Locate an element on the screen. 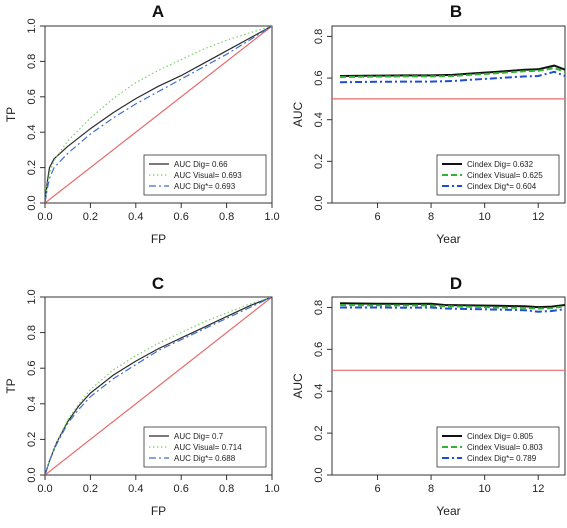  panel-letter: C is located at coordinates (158, 283).